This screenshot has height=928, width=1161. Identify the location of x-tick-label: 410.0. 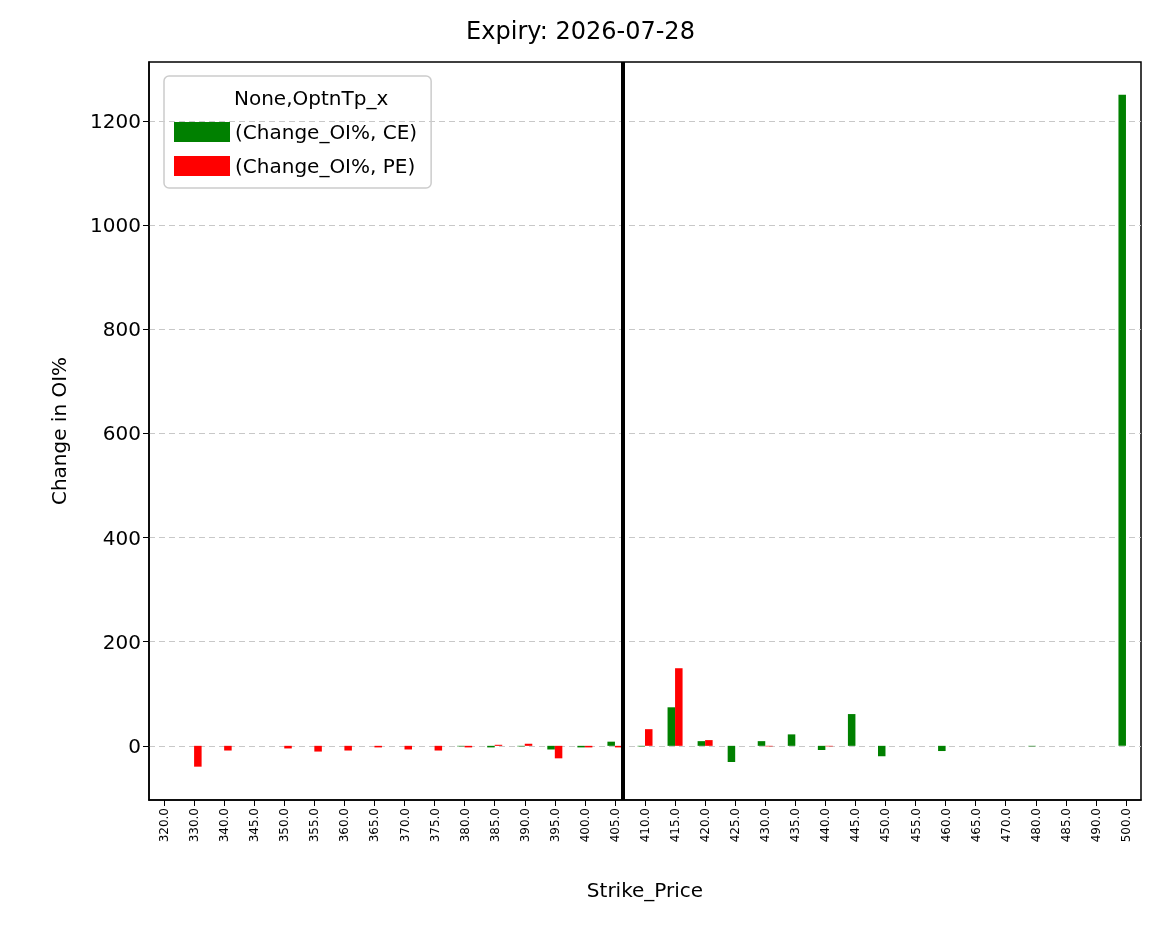
(645, 825).